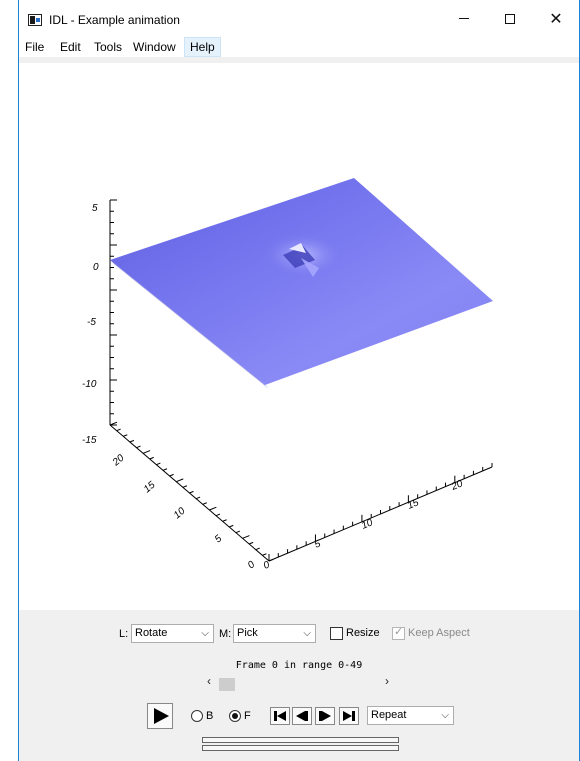  What do you see at coordinates (439, 633) in the screenshot?
I see `keep-aspect-label: Keep Aspect` at bounding box center [439, 633].